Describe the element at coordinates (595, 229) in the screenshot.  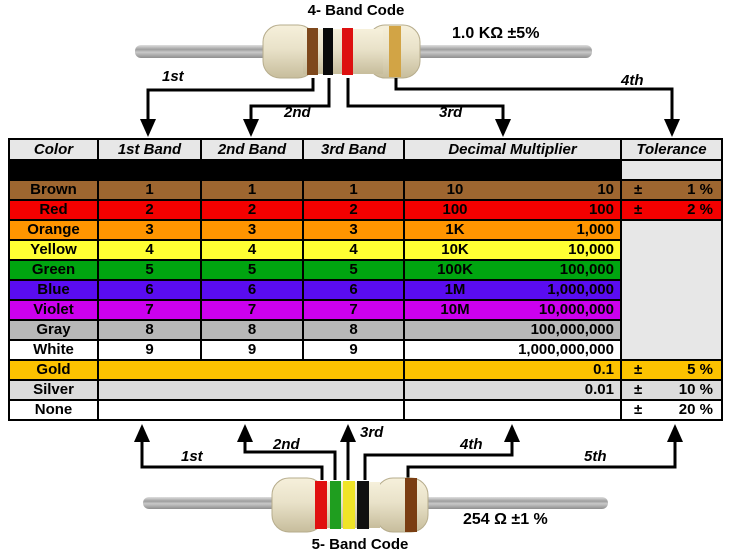
I see `multiplier-full: 1,000` at that location.